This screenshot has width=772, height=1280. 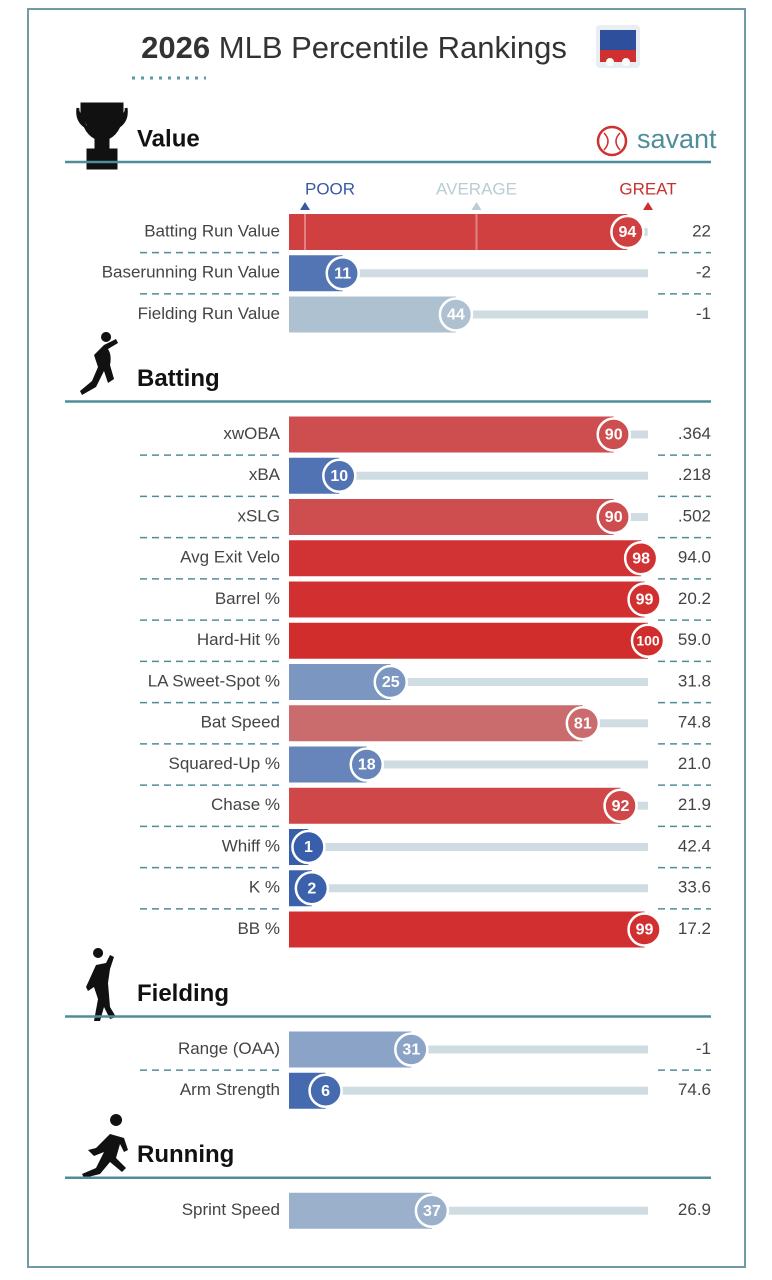 I want to click on row-label: Sprint Speed, so click(x=231, y=1209).